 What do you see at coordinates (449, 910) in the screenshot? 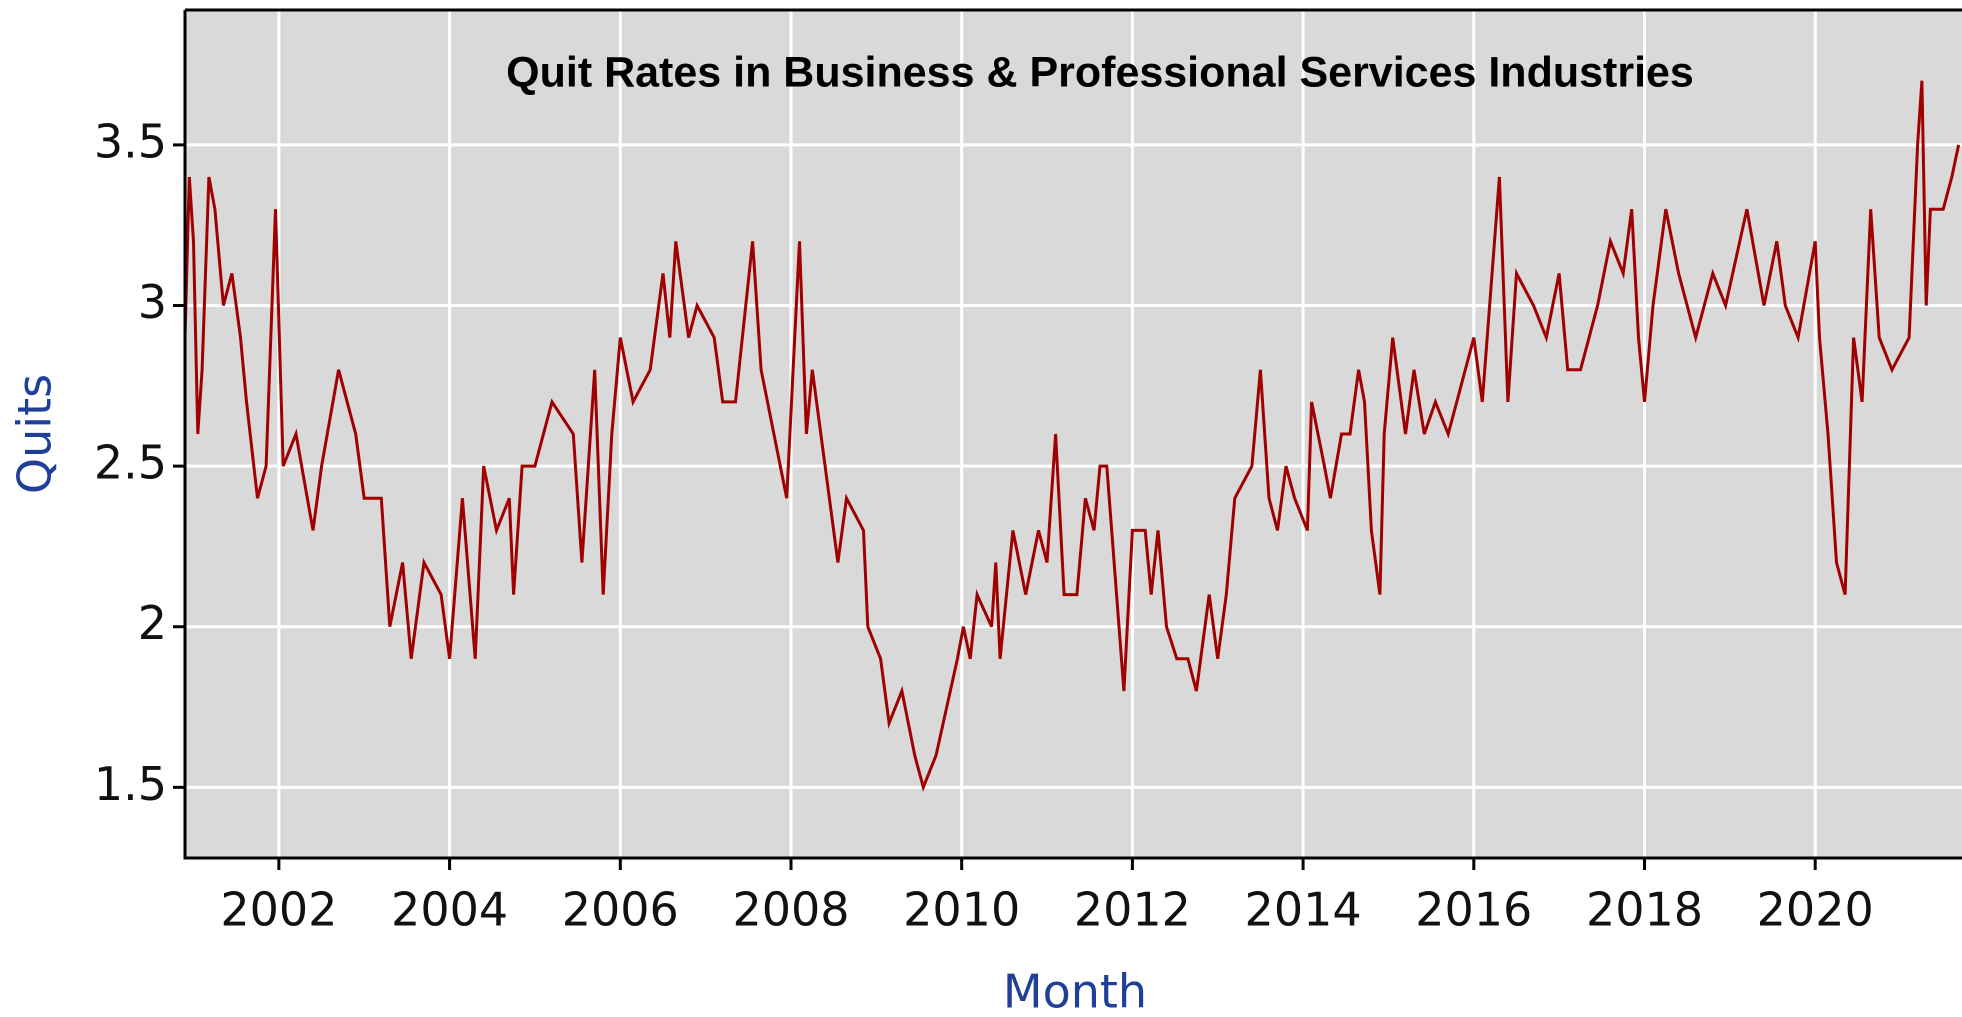
I see `x-tick-label: 2004` at bounding box center [449, 910].